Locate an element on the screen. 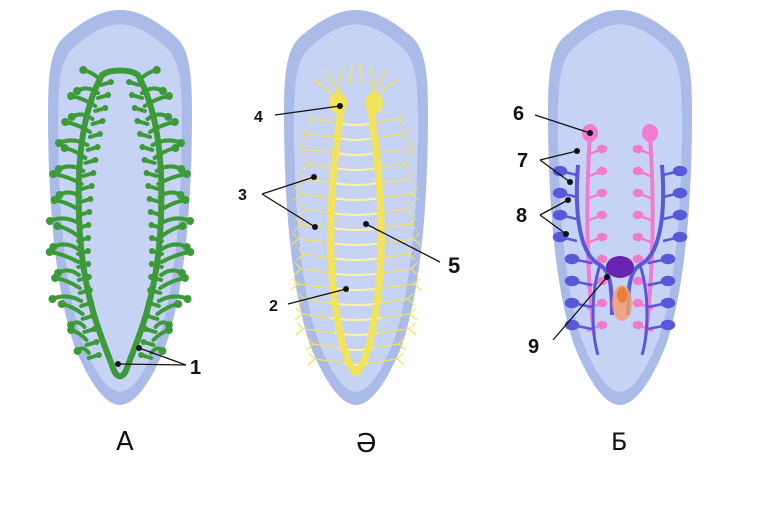 Image resolution: width=759 pixels, height=506 pixels. panel-ae is located at coordinates (356, 207).